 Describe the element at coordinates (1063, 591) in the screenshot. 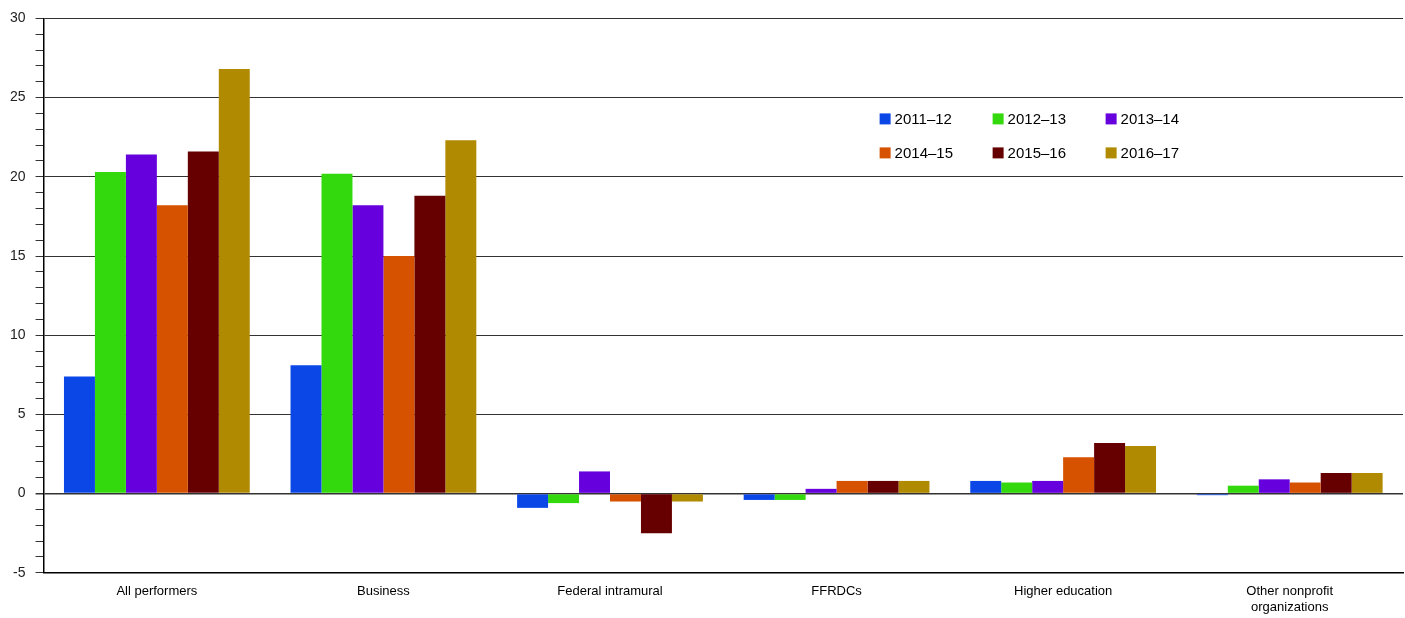

I see `x-tick-label: Higher education` at that location.